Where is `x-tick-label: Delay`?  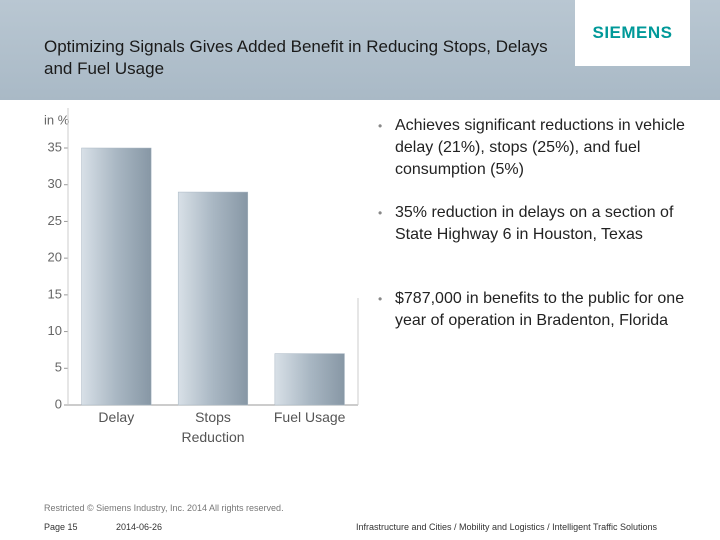 x-tick-label: Delay is located at coordinates (116, 417).